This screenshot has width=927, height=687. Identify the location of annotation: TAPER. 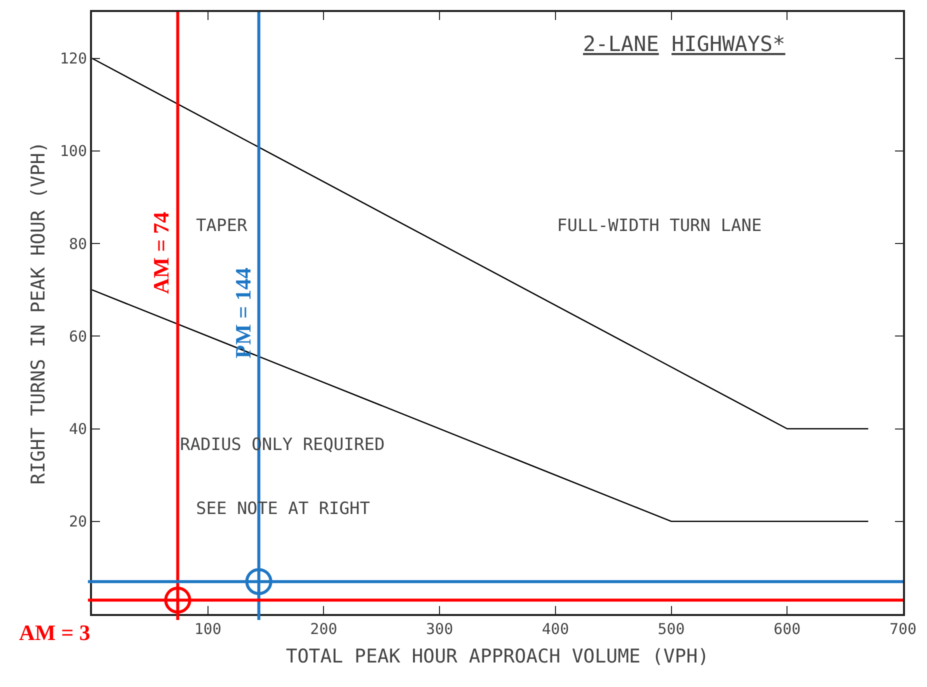
(222, 226).